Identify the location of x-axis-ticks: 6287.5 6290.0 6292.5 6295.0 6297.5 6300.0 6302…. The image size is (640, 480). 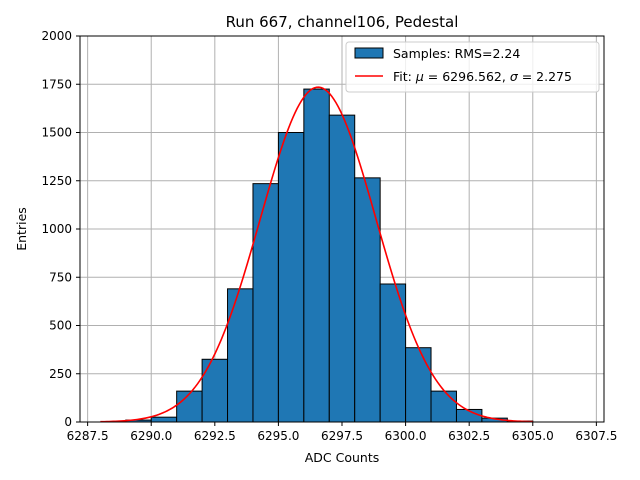
(342, 432).